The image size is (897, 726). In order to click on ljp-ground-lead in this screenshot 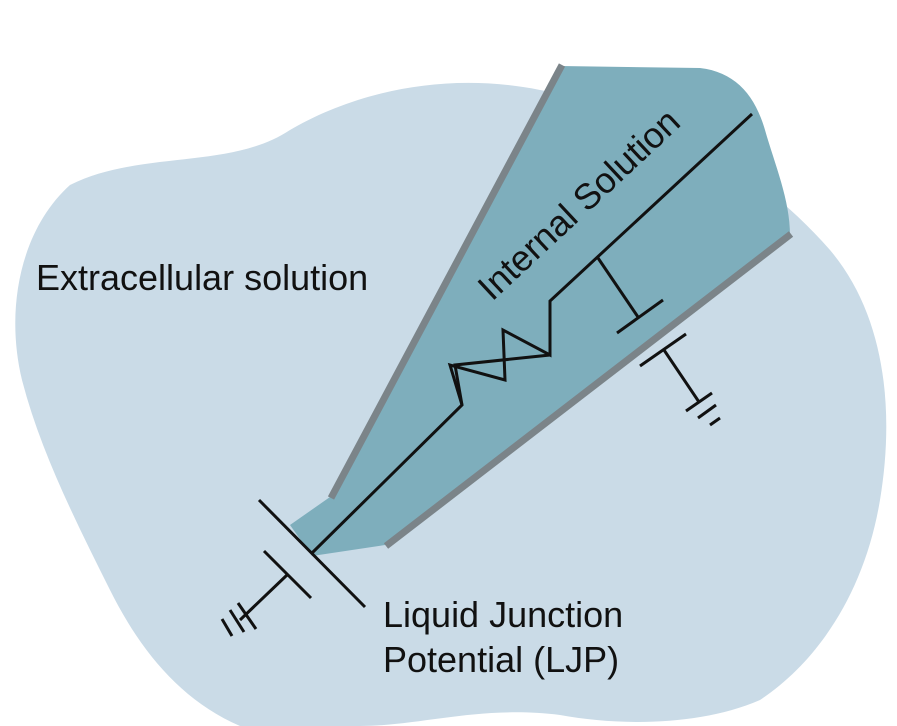, I will do `click(263, 597)`.